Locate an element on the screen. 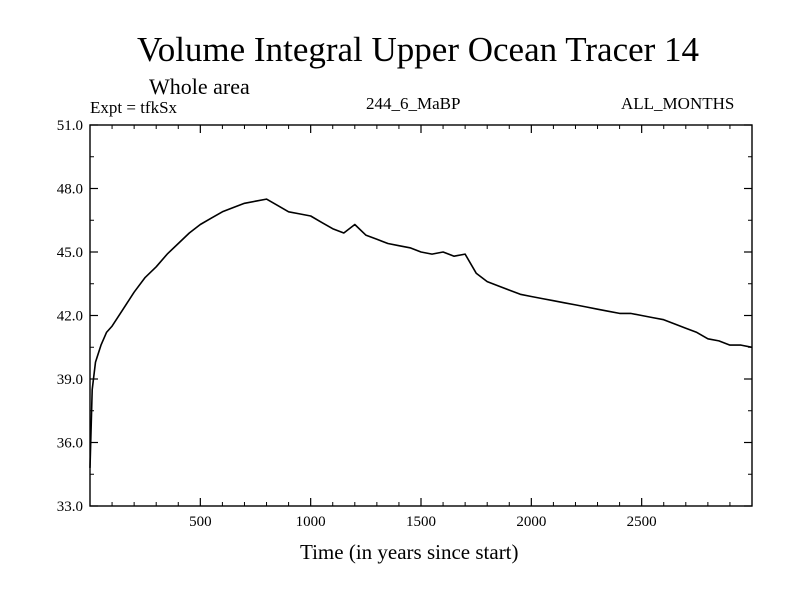 The image size is (800, 600). x-tick-label: 1000 is located at coordinates (311, 522).